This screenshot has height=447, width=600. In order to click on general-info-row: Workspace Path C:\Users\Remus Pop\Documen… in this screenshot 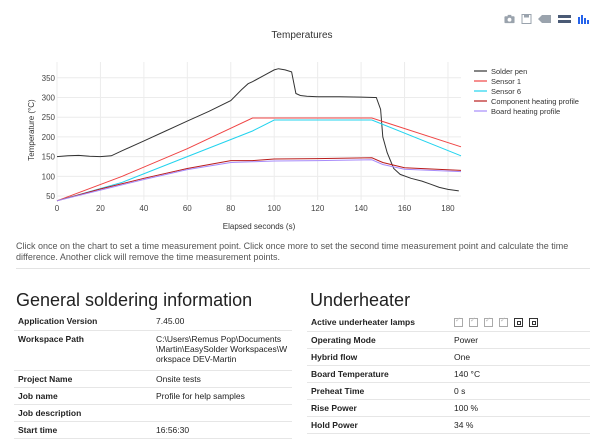, I will do `click(153, 350)`.